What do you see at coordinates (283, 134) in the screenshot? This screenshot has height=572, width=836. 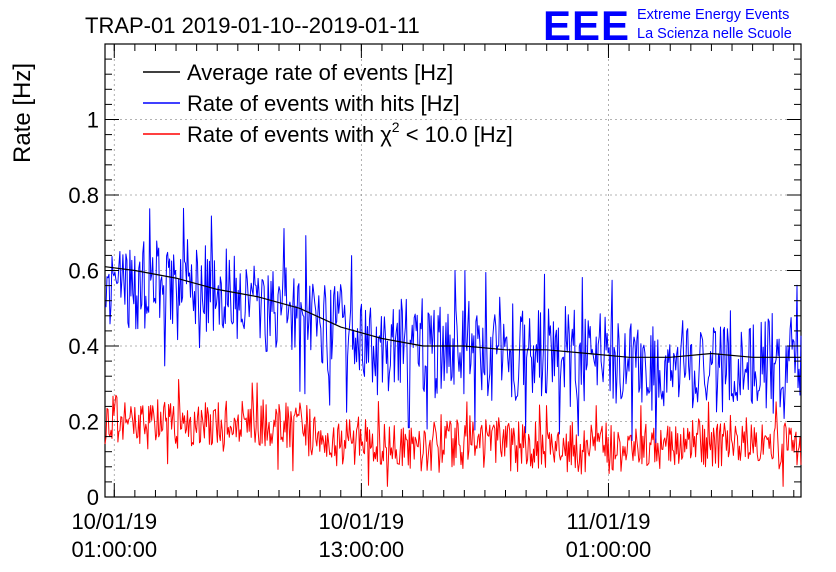 I see `legend-chi2-prefix: Rate of events with` at bounding box center [283, 134].